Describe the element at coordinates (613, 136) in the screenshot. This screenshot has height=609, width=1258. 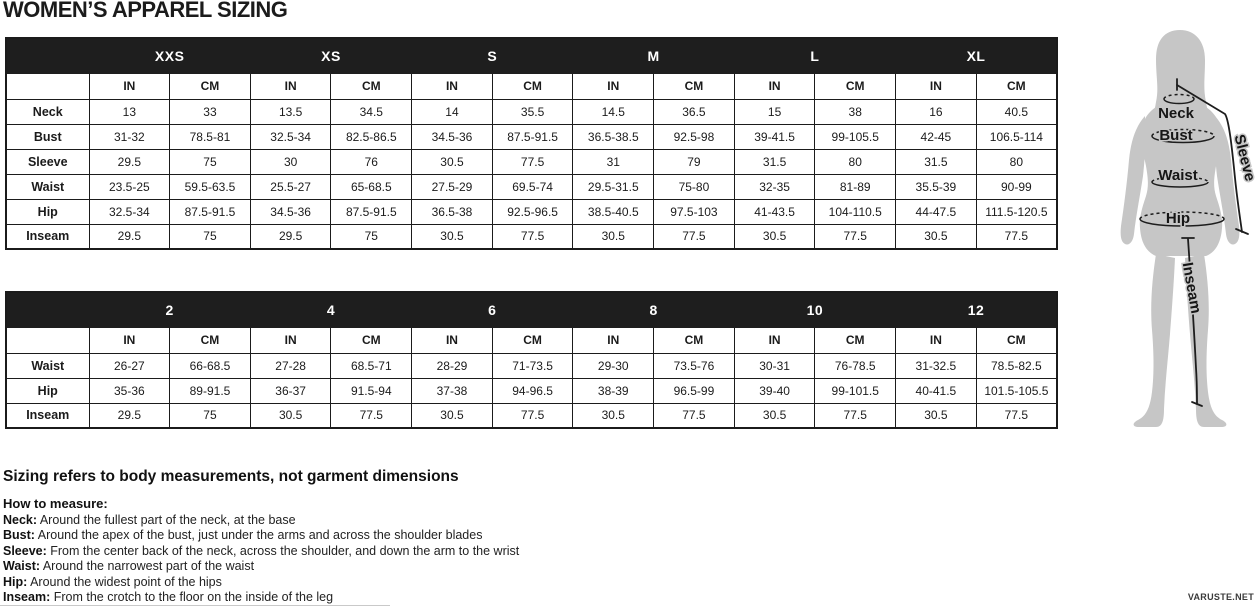
I see `measurement-cell: 36.5-38.5` at that location.